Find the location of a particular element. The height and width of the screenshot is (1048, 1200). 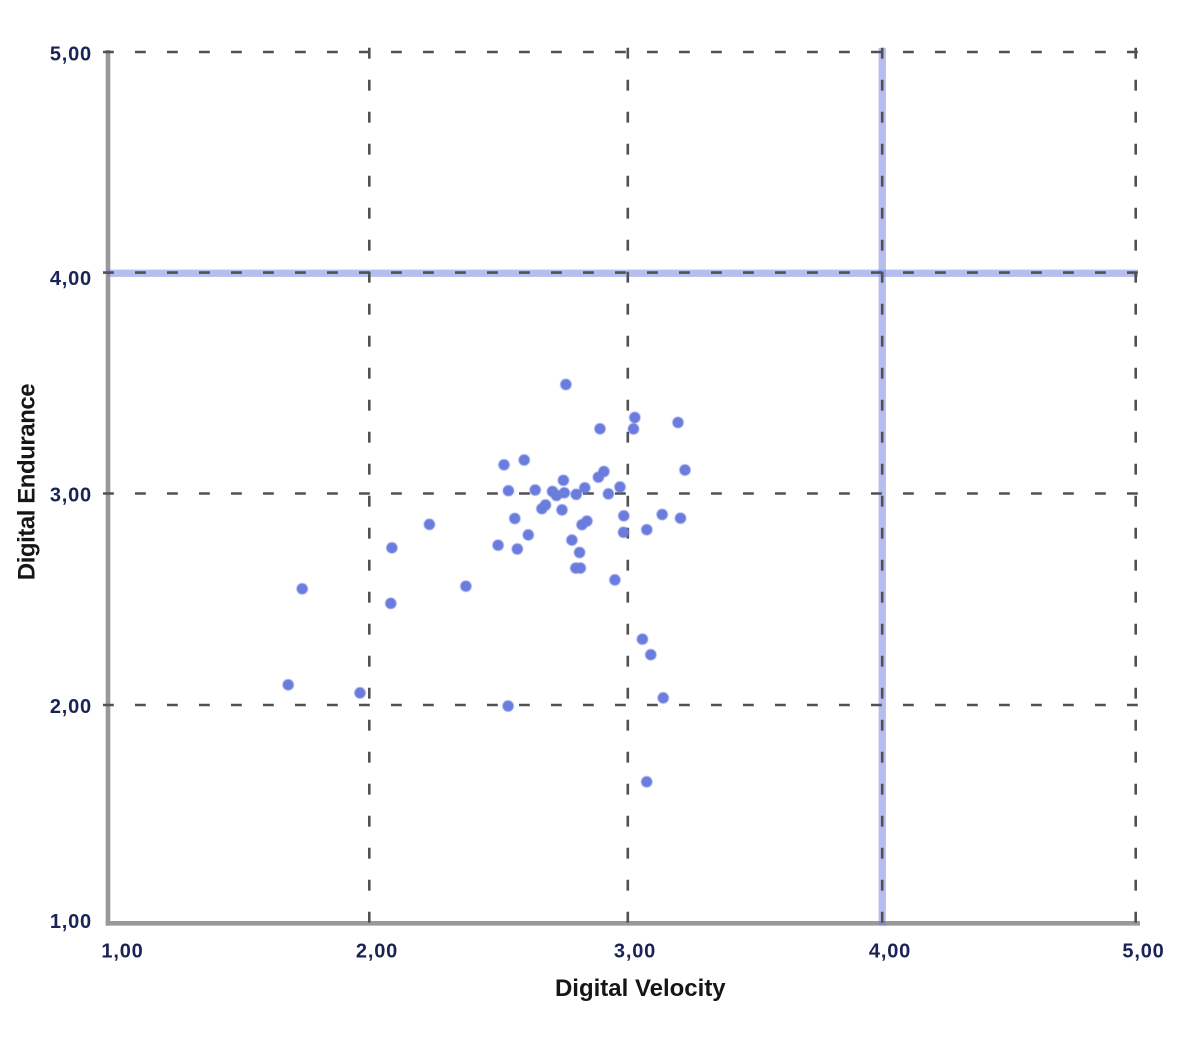

svg-text: Digital Velocity is located at coordinates (640, 988).